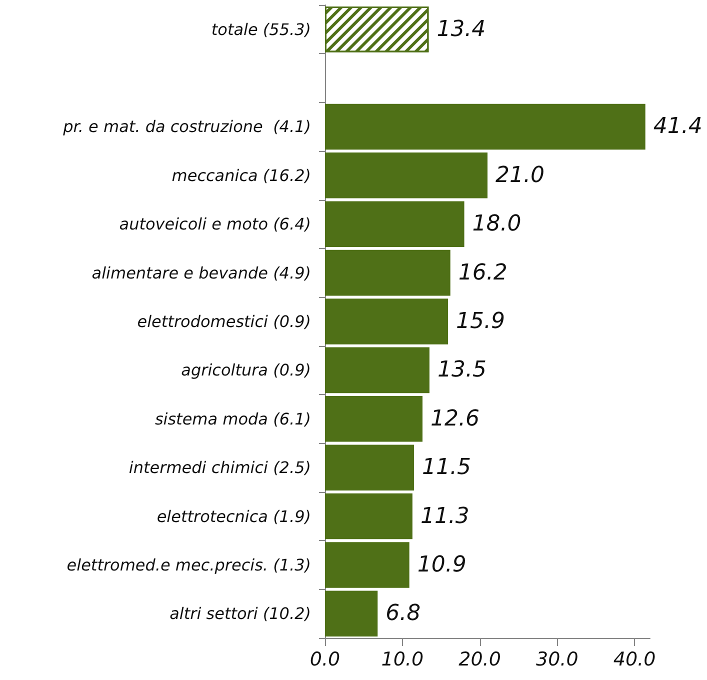 The image size is (707, 680). I want to click on data-label: 18.0, so click(497, 224).